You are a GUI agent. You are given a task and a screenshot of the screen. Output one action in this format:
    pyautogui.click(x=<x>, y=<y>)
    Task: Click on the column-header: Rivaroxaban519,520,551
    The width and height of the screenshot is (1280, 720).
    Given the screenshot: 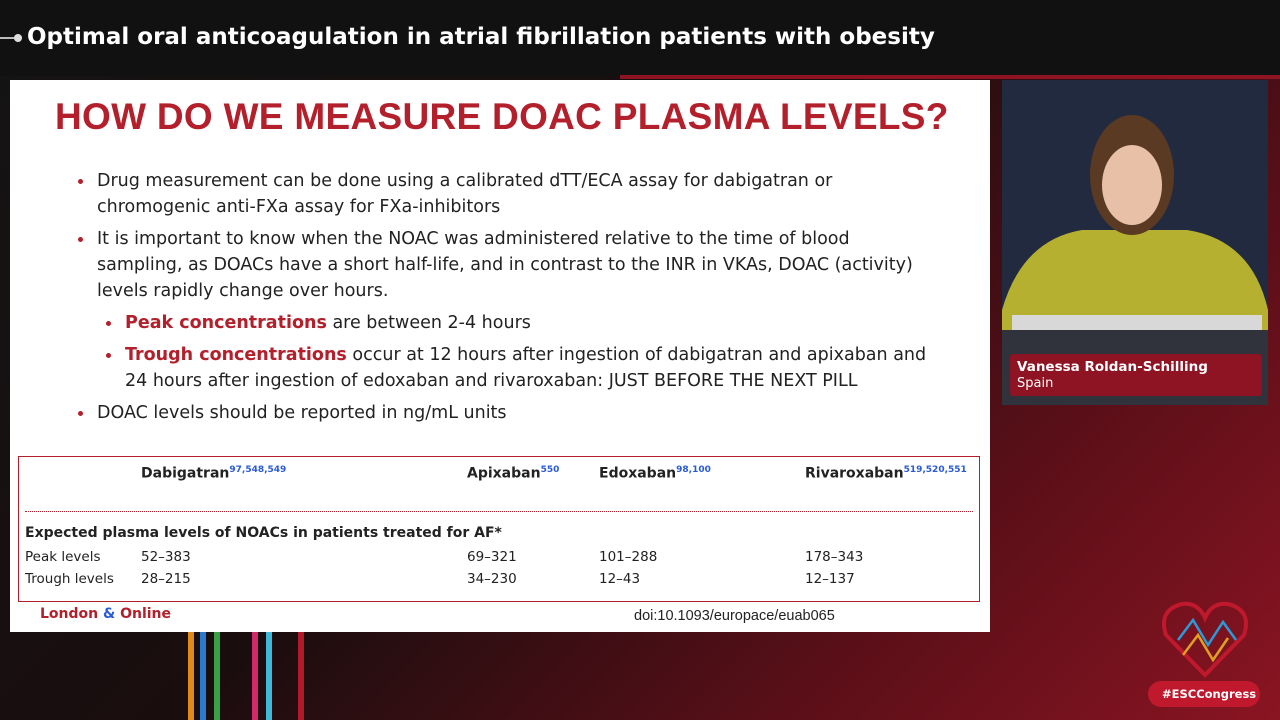 What is the action you would take?
    pyautogui.click(x=886, y=473)
    